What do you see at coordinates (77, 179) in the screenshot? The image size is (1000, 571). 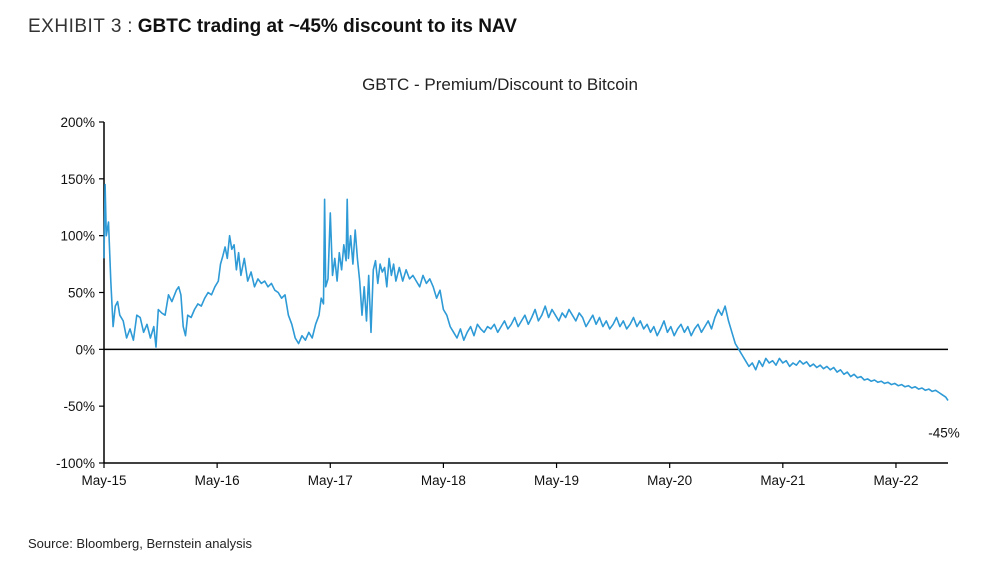 I see `y-tick-label: 150%` at bounding box center [77, 179].